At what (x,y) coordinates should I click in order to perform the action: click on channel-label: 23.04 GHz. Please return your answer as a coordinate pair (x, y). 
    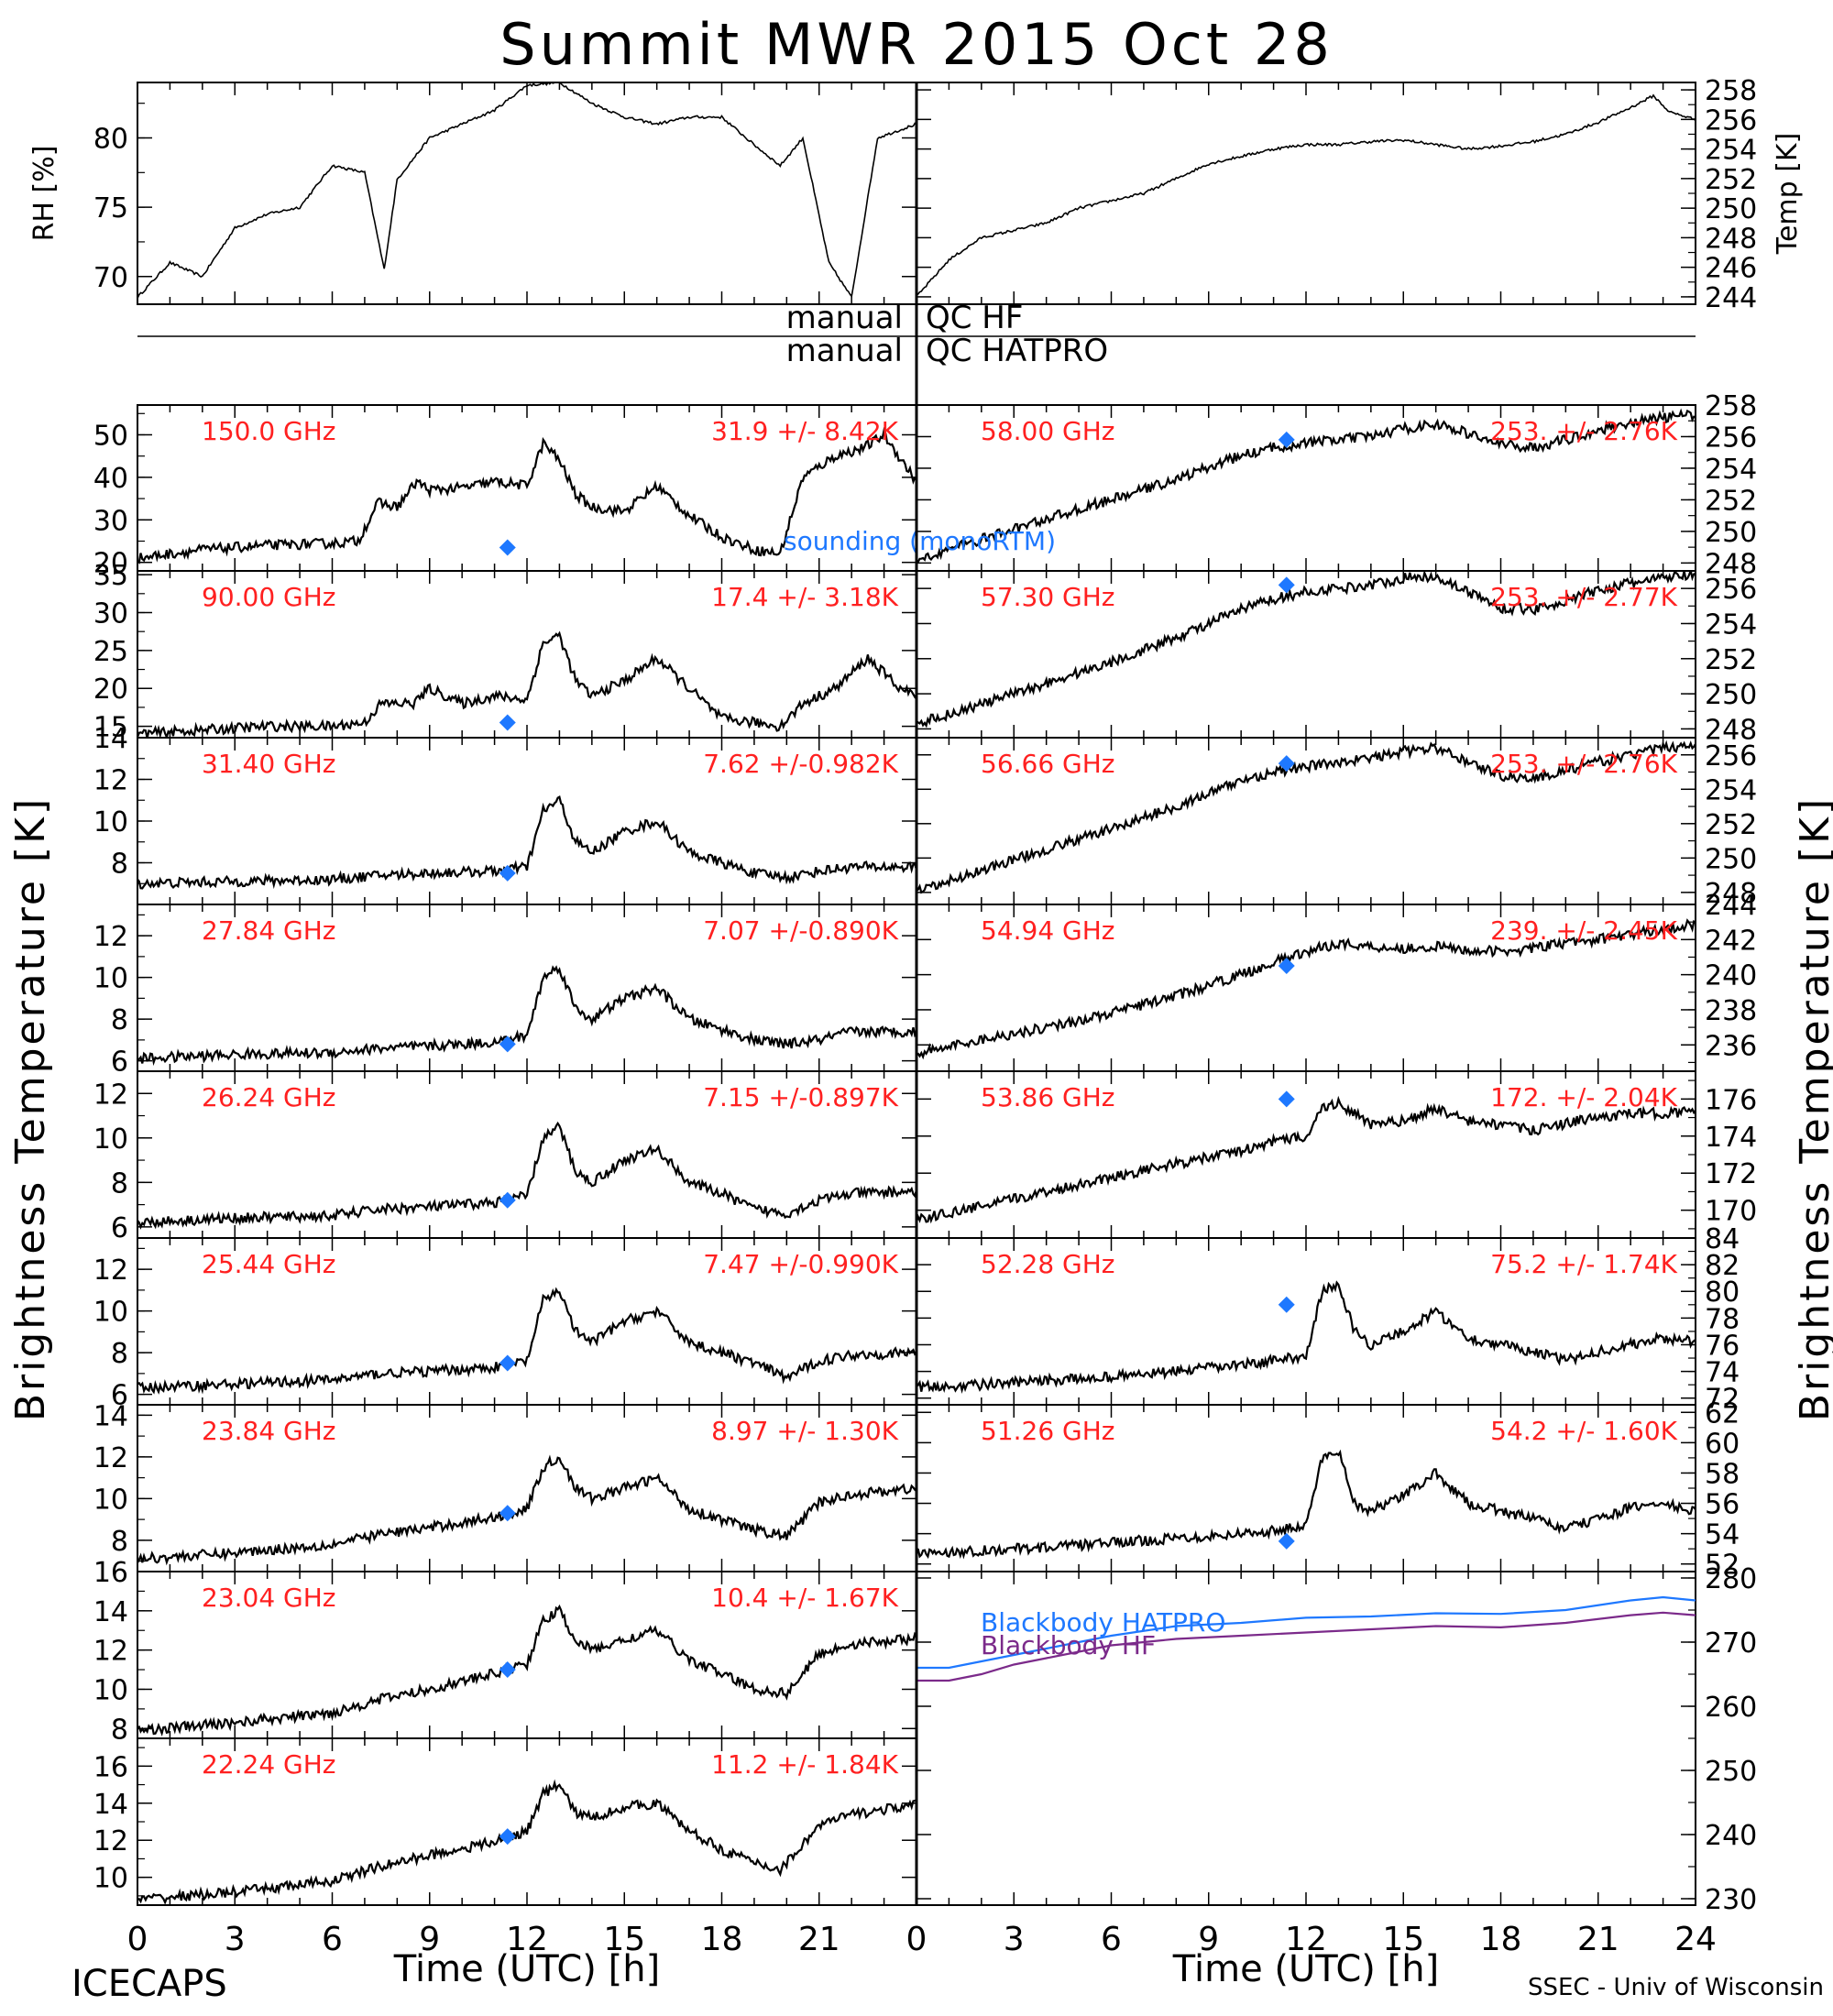
    Looking at the image, I should click on (269, 1598).